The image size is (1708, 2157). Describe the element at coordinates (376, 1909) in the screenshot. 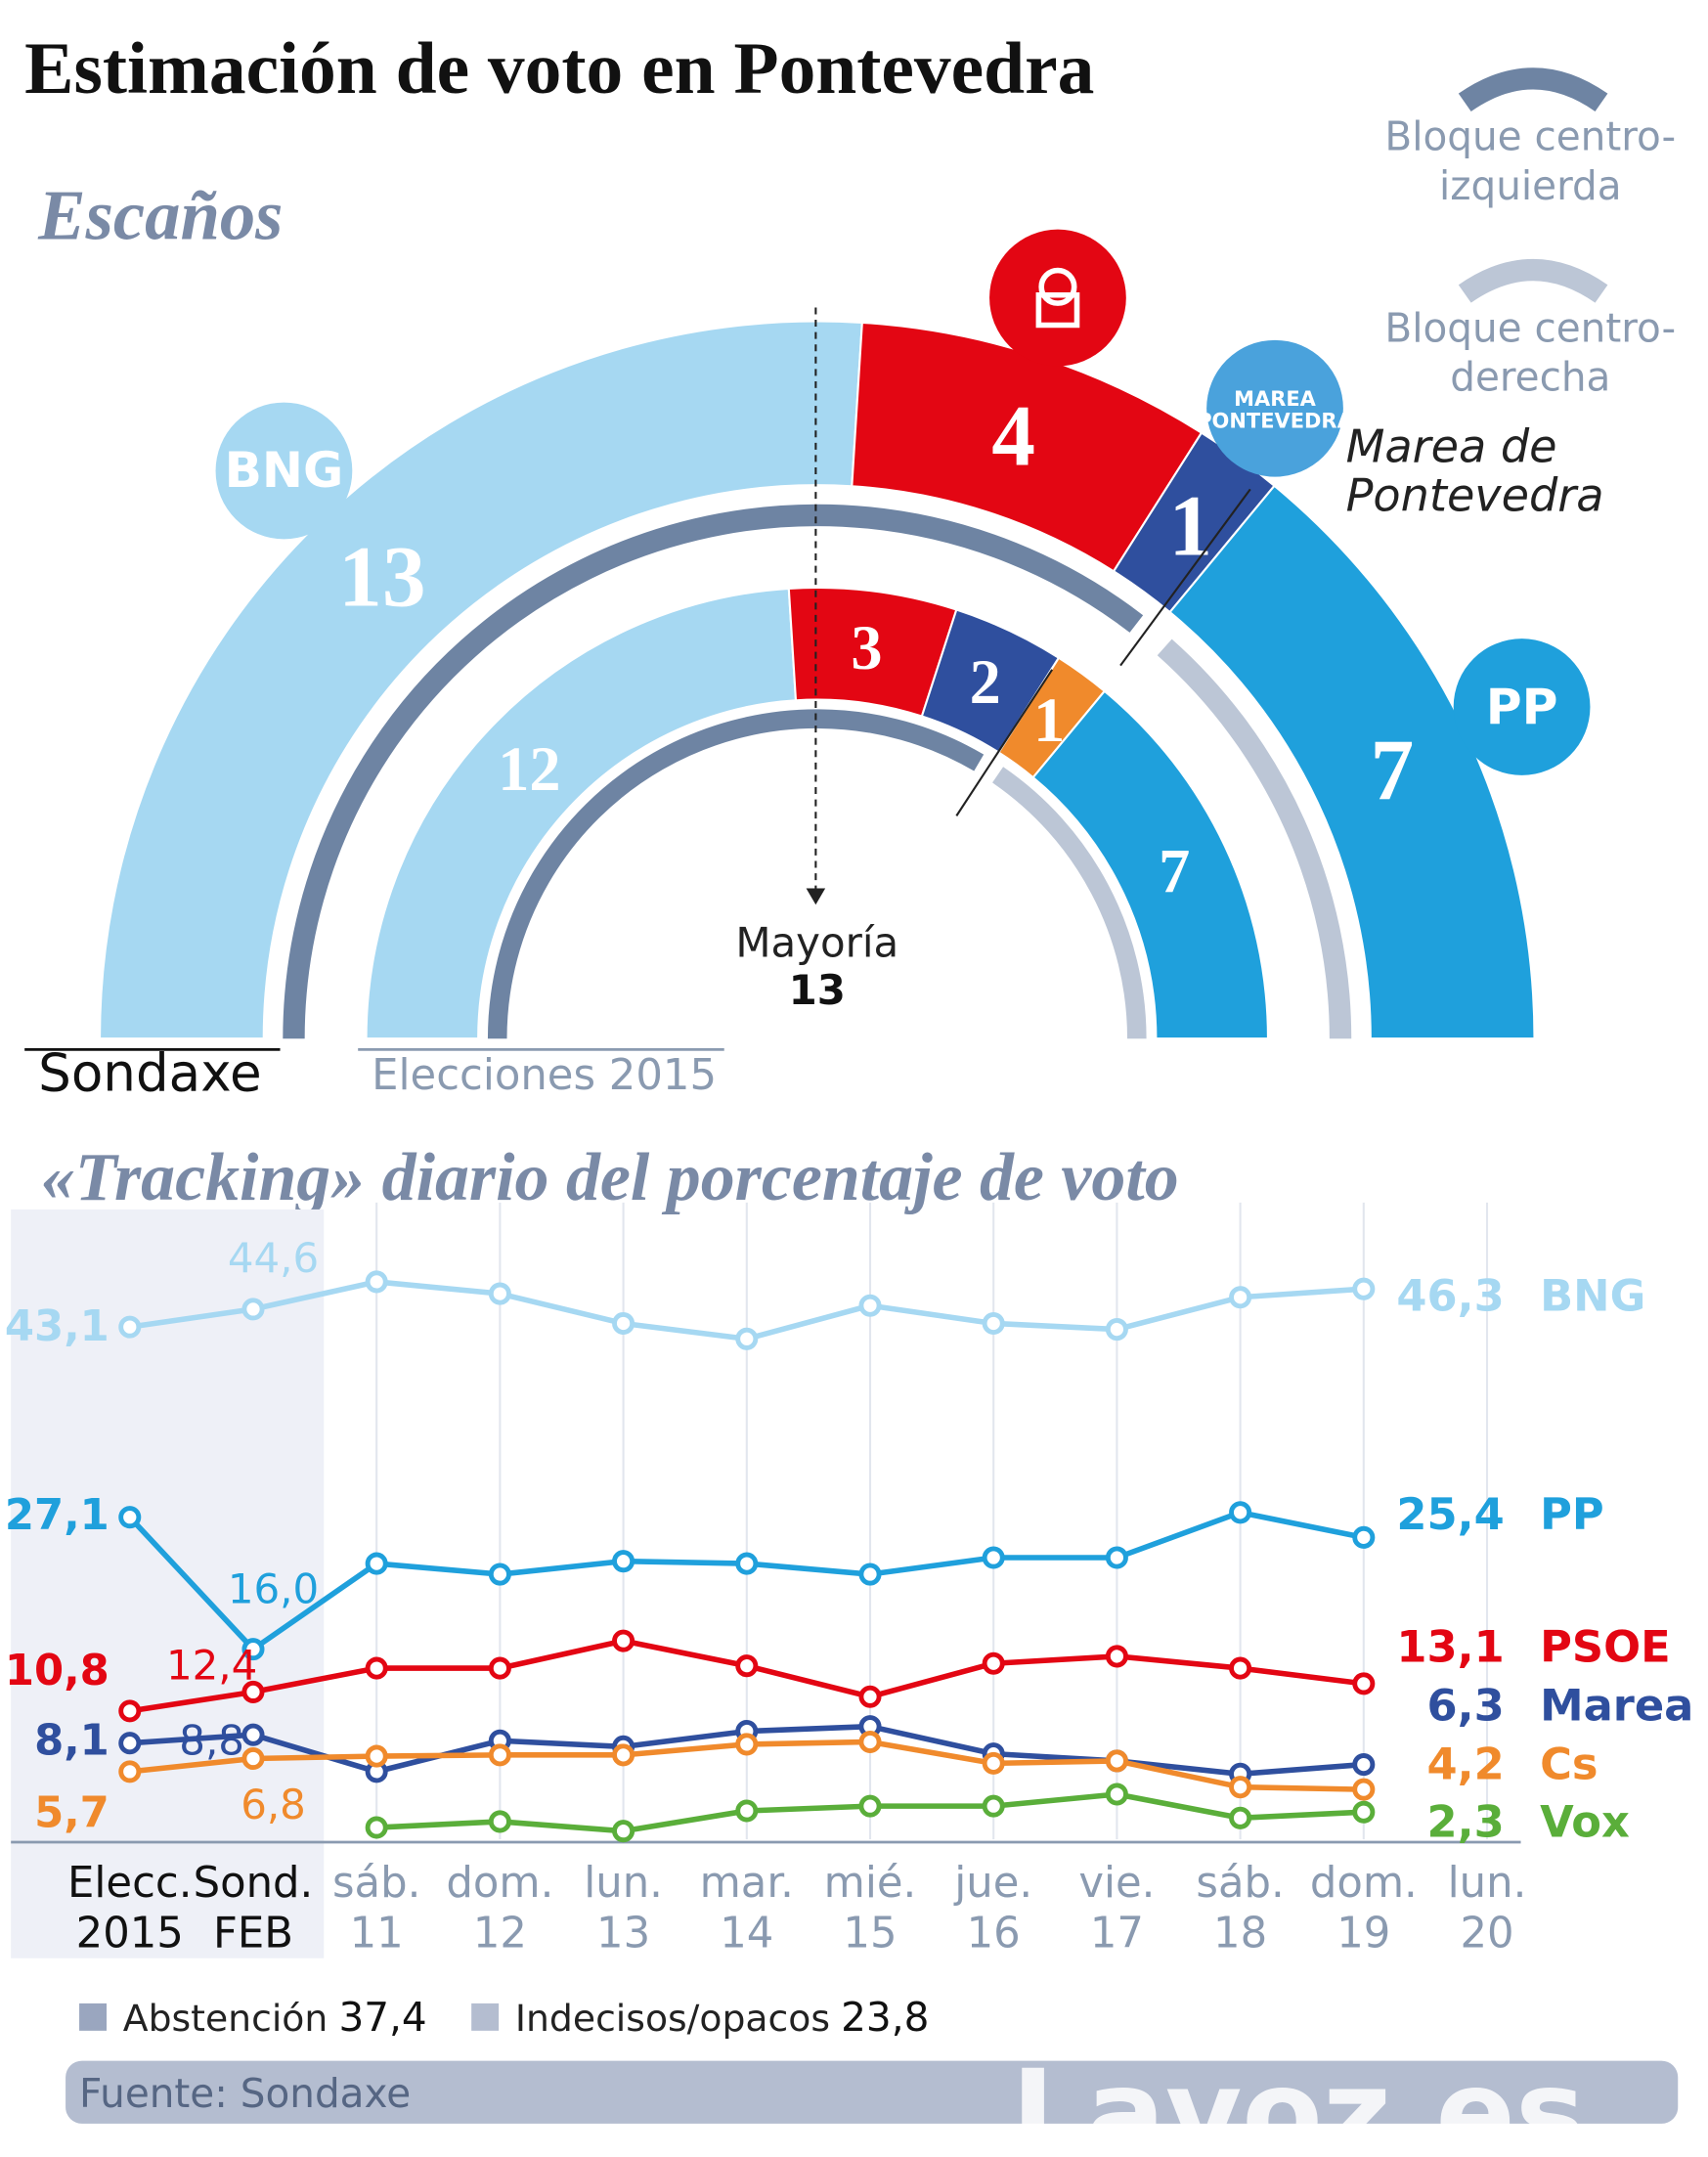

I see `x-tick-label: sáb. 11` at that location.